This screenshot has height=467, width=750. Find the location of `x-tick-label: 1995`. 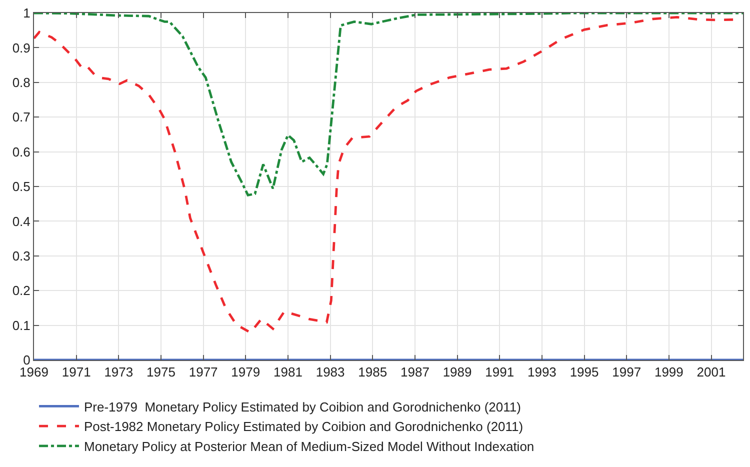

x-tick-label: 1995 is located at coordinates (584, 372).